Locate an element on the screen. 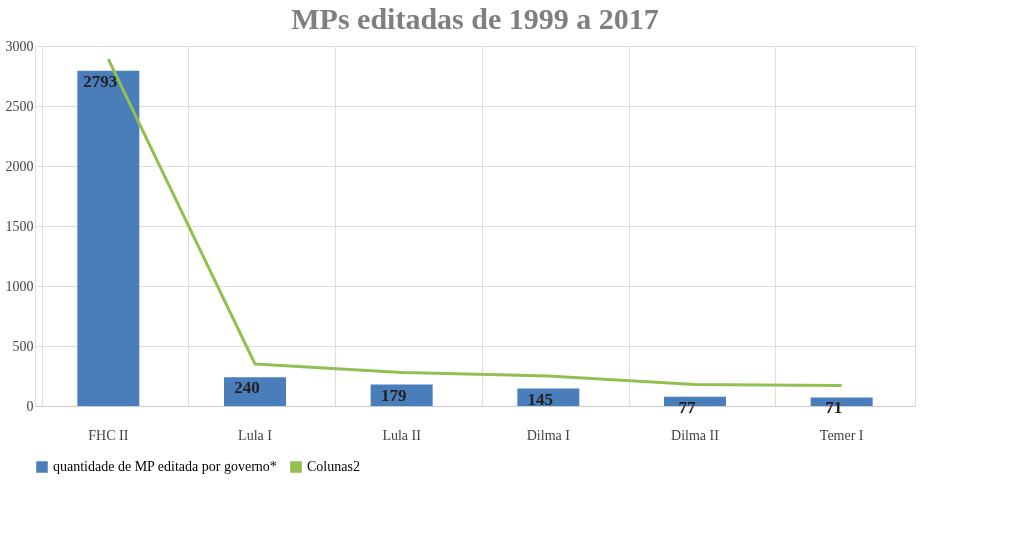 The image size is (1026, 542). y-tick-label: 2000 is located at coordinates (19, 166).